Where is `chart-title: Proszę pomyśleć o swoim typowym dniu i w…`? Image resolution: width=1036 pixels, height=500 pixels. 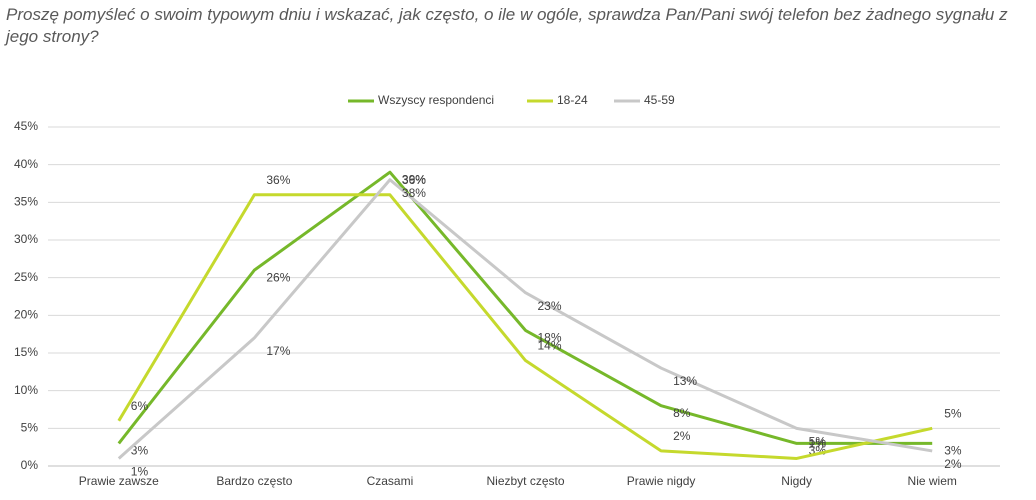
chart-title: Proszę pomyśleć o swoim typowym dniu i w… is located at coordinates (507, 25).